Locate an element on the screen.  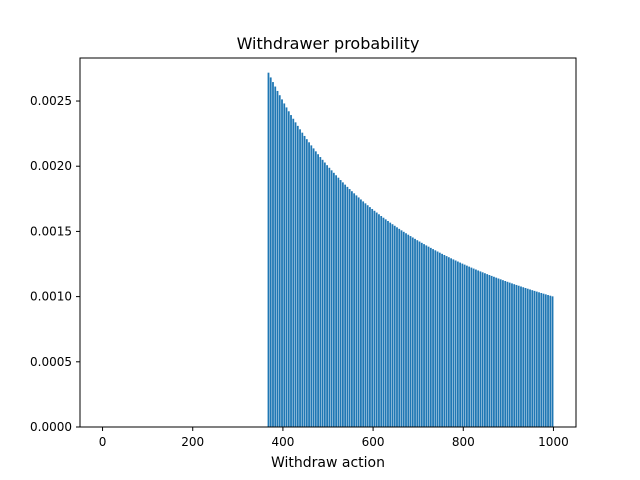
y-tick-label: 0.0020 is located at coordinates (51, 166).